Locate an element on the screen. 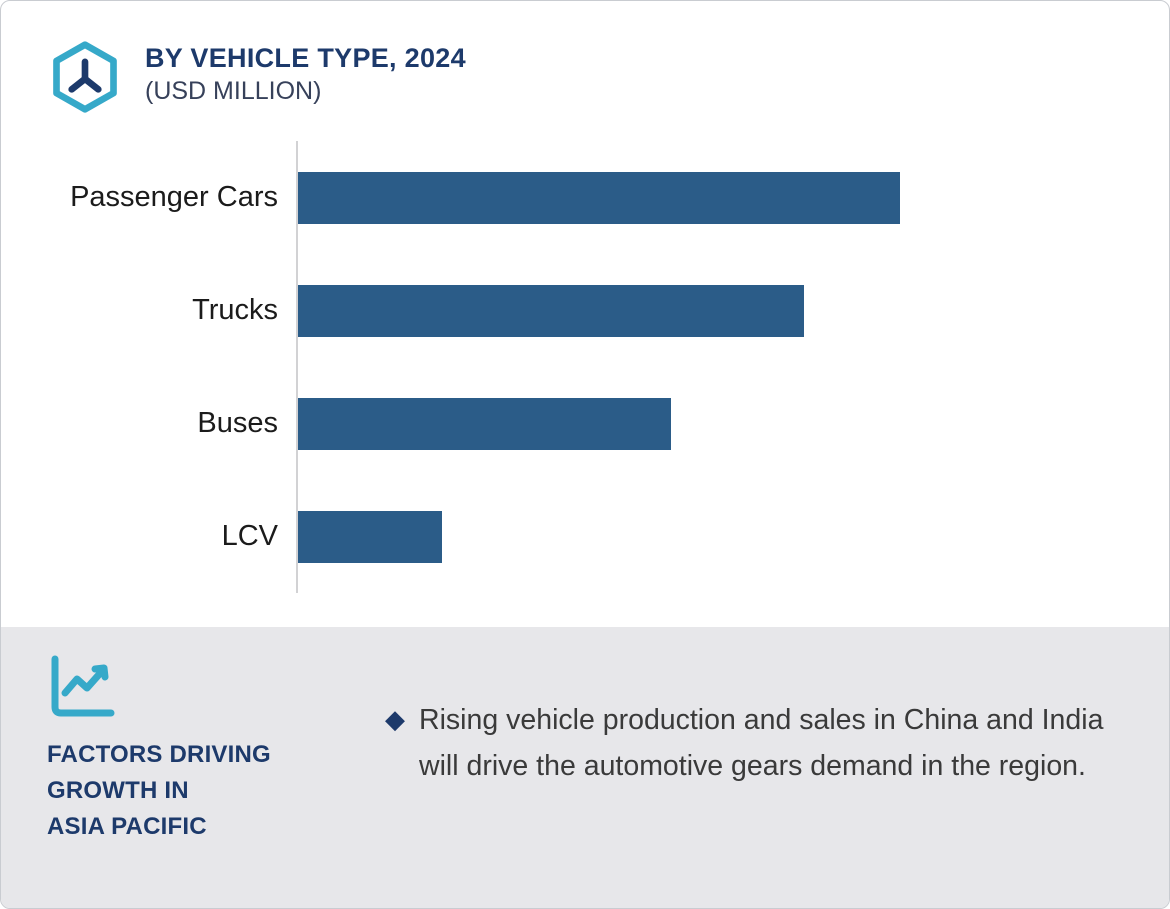 This screenshot has height=909, width=1170. category-label: Passenger Cars is located at coordinates (174, 197).